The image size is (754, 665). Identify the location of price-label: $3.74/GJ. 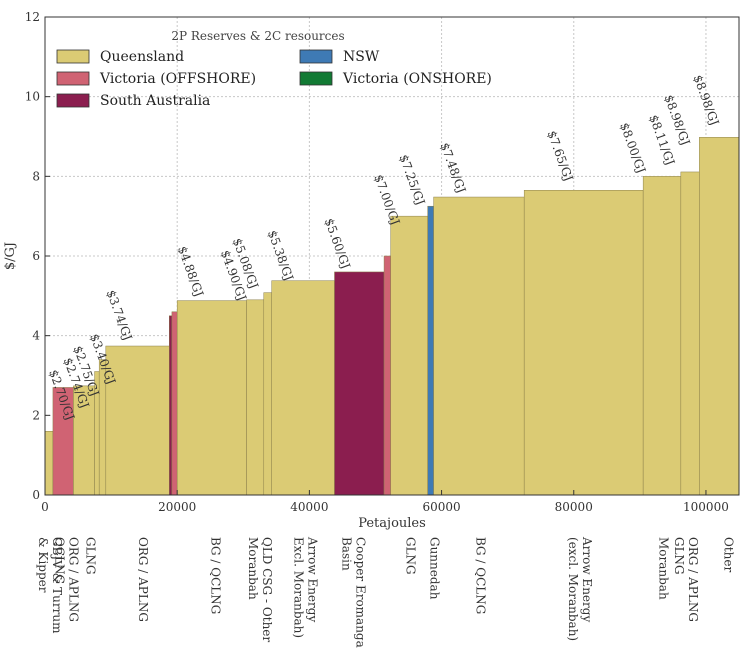
(119, 315).